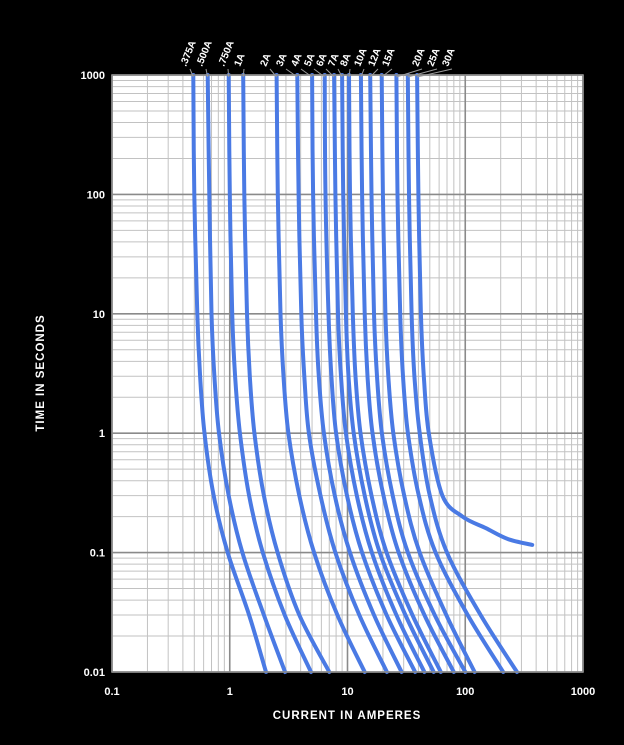 The width and height of the screenshot is (624, 745). I want to click on fuse-curve-7A, so click(388, 373).